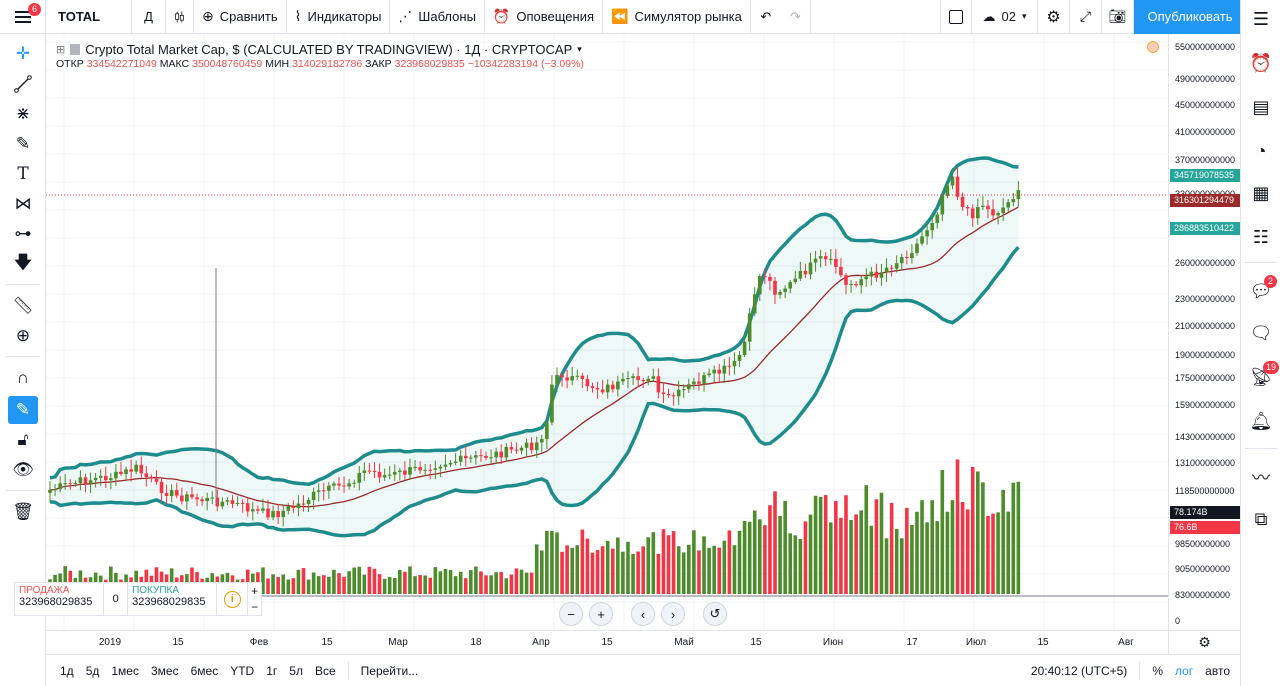 This screenshot has height=686, width=1280. Describe the element at coordinates (23, 17) in the screenshot. I see `main-menu-button: 6` at that location.